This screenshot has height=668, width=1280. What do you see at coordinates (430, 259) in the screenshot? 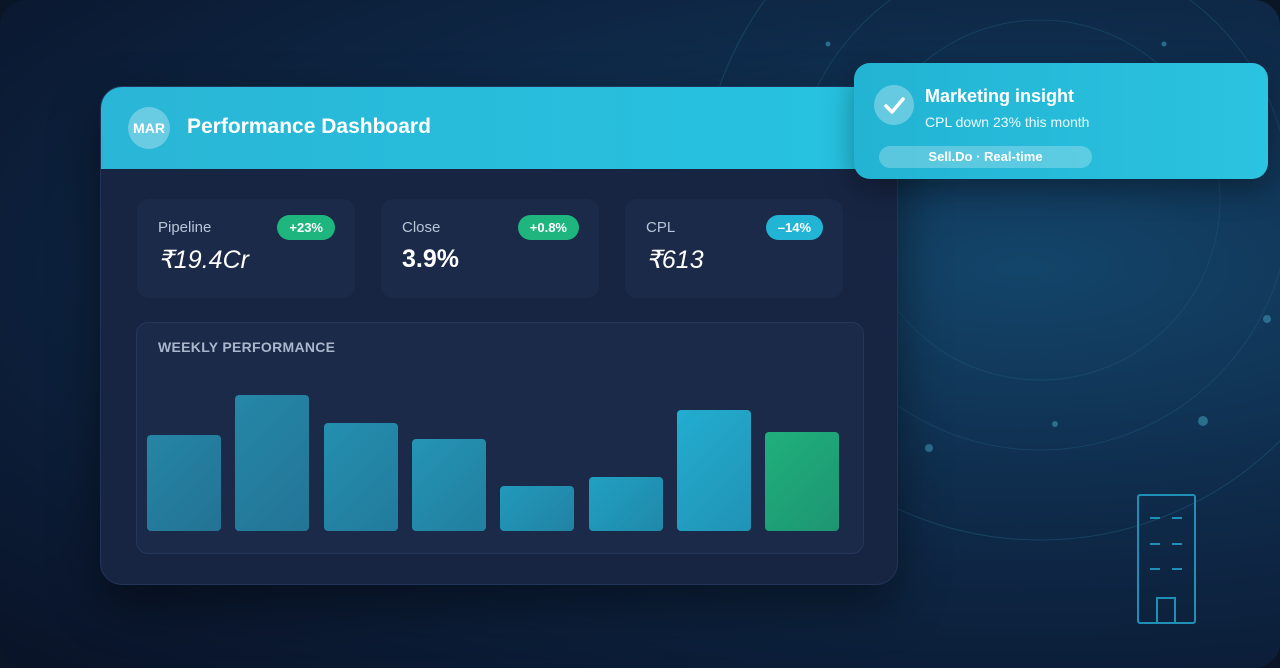
I see `kpi-value: 3.9%` at bounding box center [430, 259].